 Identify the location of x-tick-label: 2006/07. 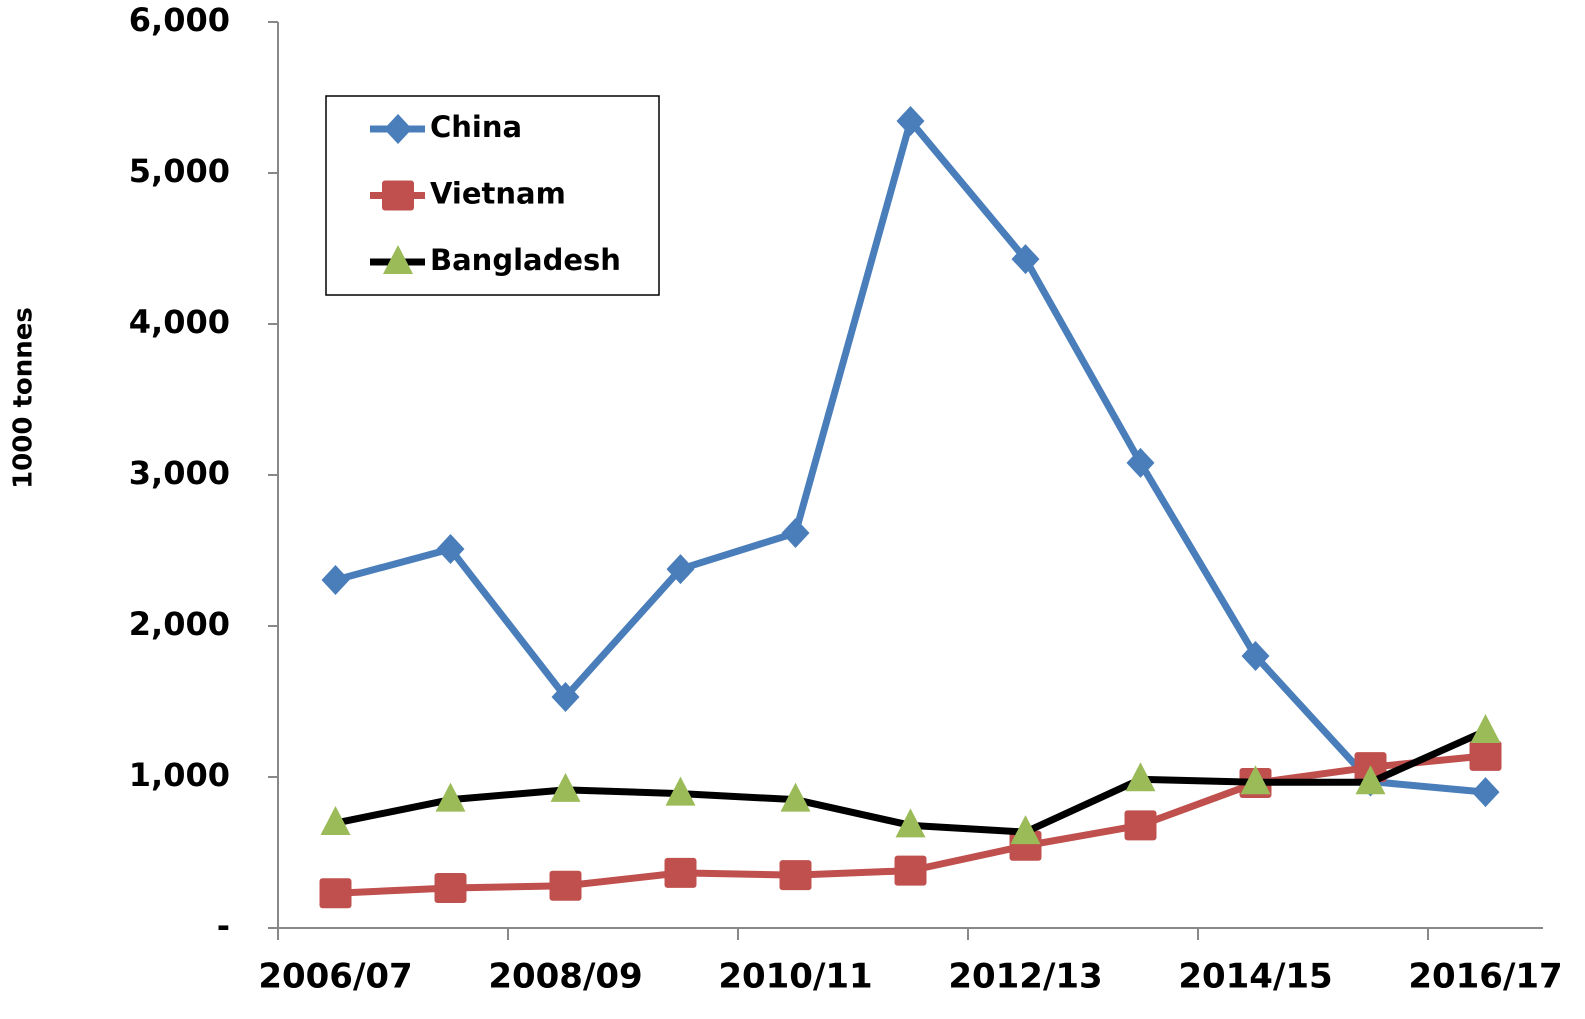
(335, 977).